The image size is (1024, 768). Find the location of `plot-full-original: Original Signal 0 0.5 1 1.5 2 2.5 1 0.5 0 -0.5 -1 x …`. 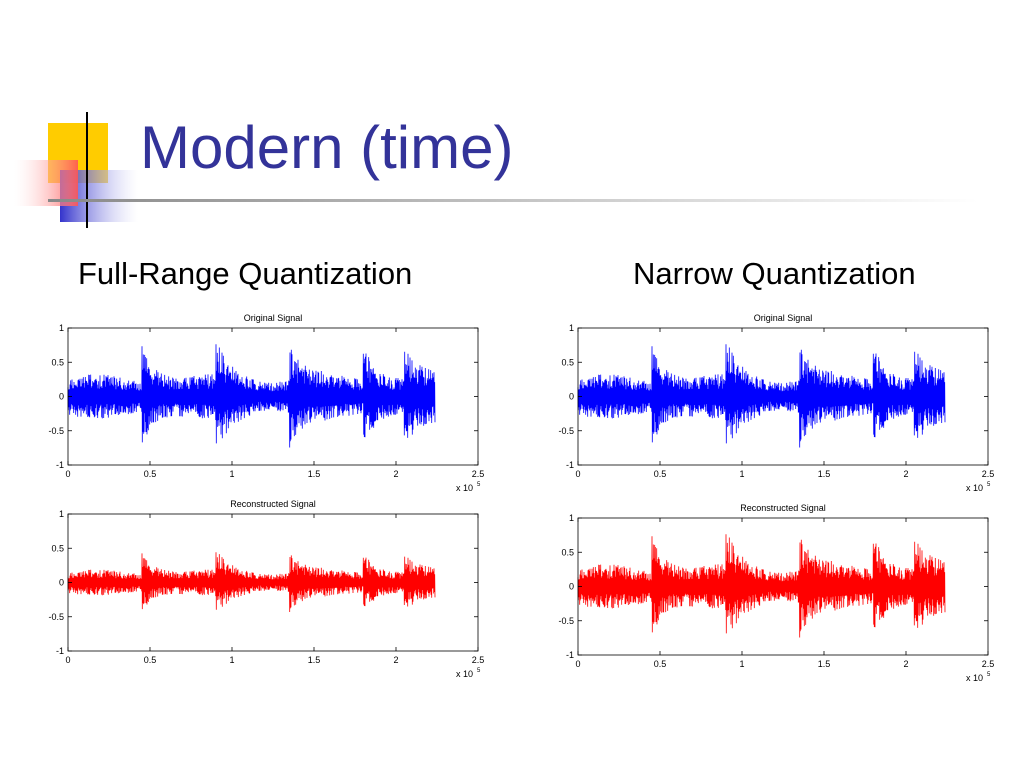

plot-full-original: Original Signal 0 0.5 1 1.5 2 2.5 1 0.5 0 -0.5 -1 x … is located at coordinates (266, 403).